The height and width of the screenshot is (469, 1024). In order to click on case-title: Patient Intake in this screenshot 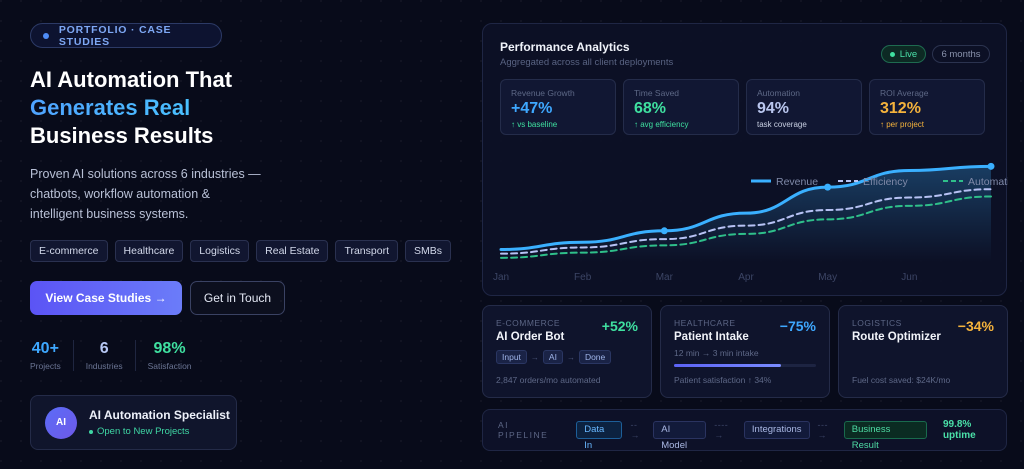, I will do `click(711, 337)`.